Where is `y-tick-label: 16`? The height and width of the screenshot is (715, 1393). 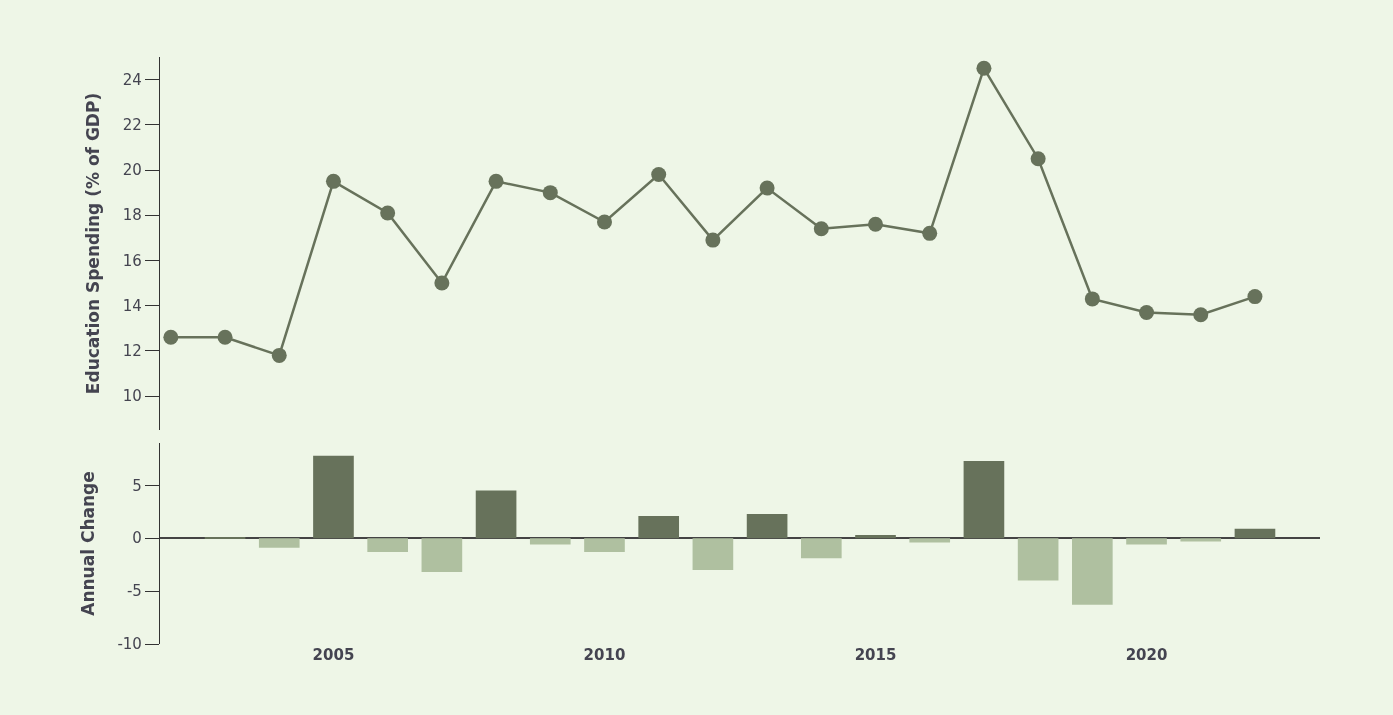 y-tick-label: 16 is located at coordinates (132, 260).